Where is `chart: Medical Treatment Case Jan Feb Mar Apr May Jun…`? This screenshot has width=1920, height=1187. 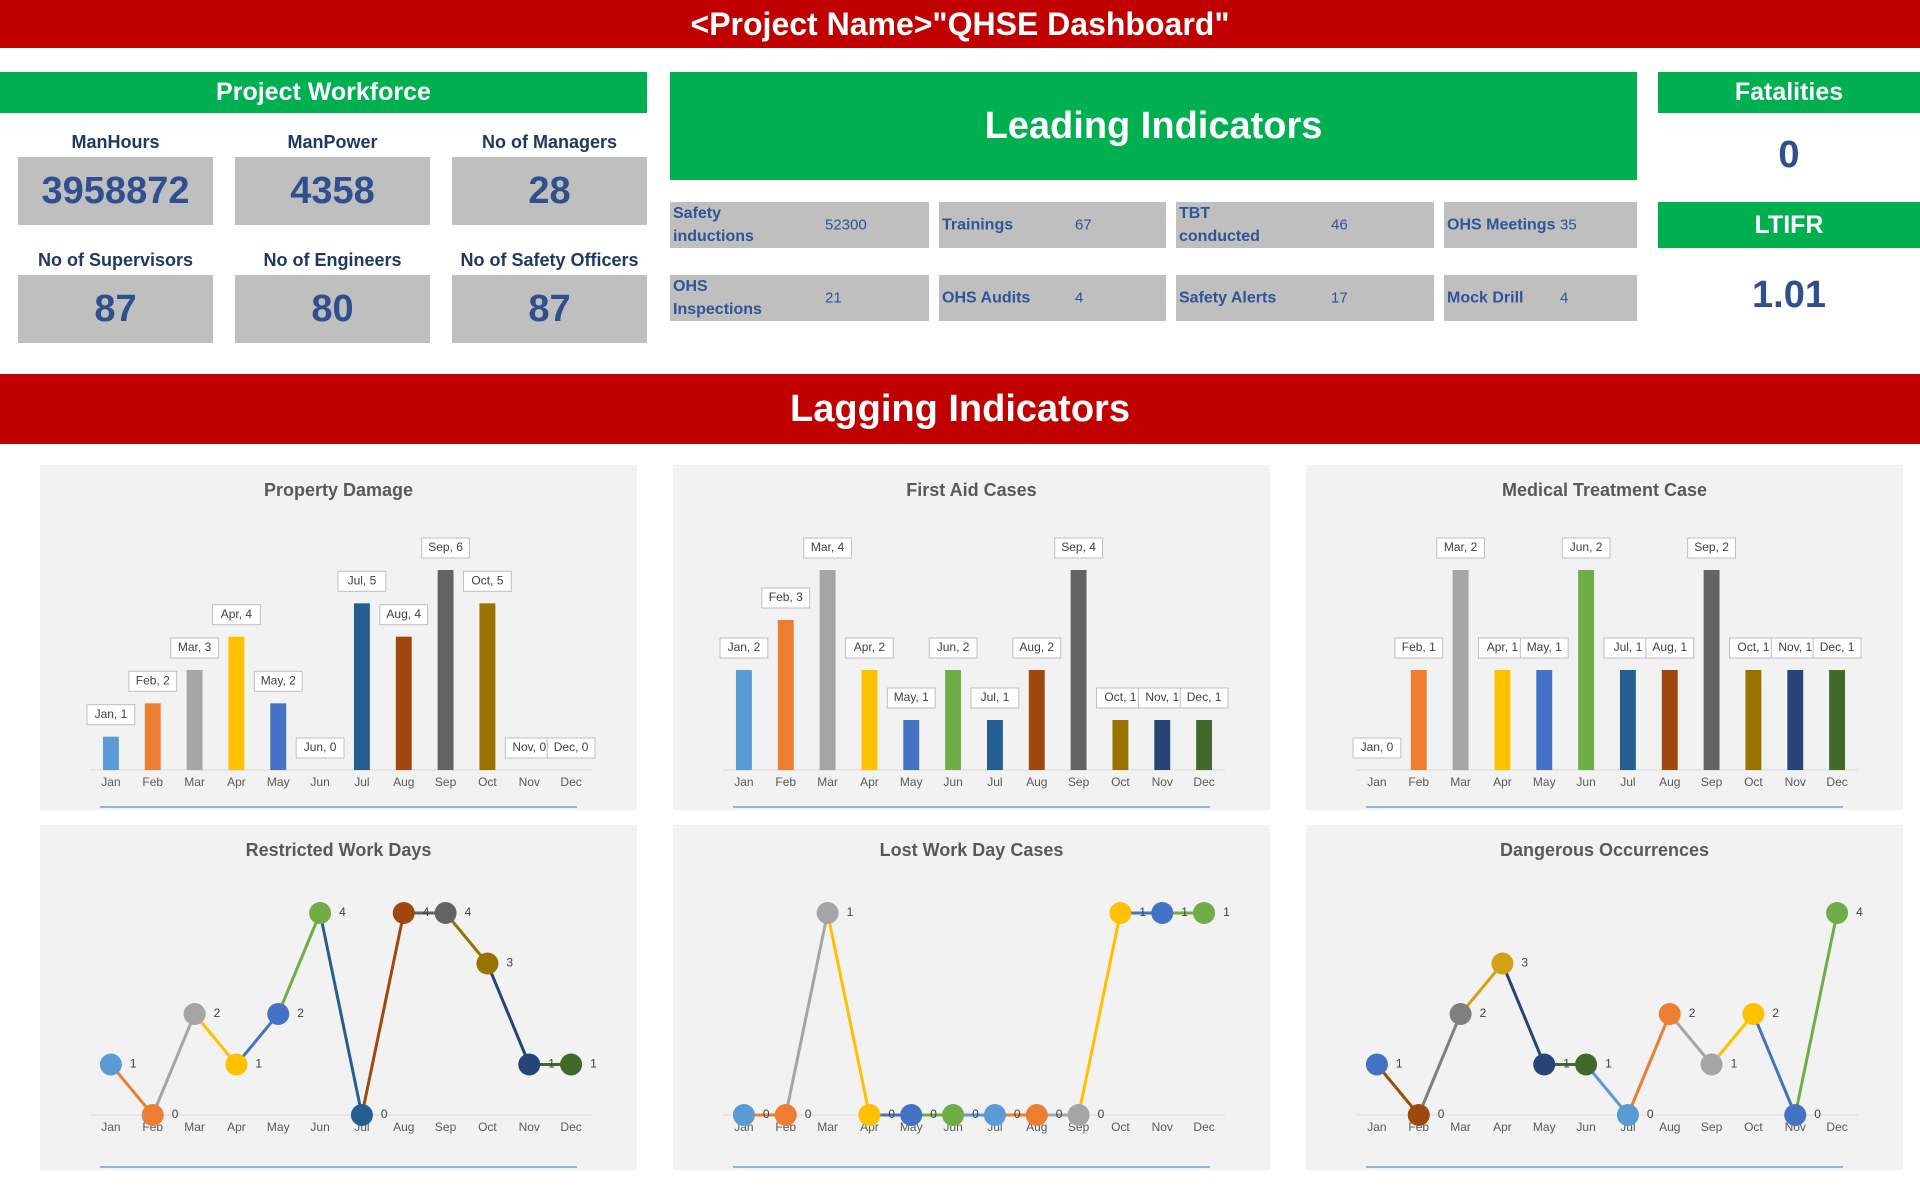 chart: Medical Treatment Case Jan Feb Mar Apr May Jun… is located at coordinates (1607, 644).